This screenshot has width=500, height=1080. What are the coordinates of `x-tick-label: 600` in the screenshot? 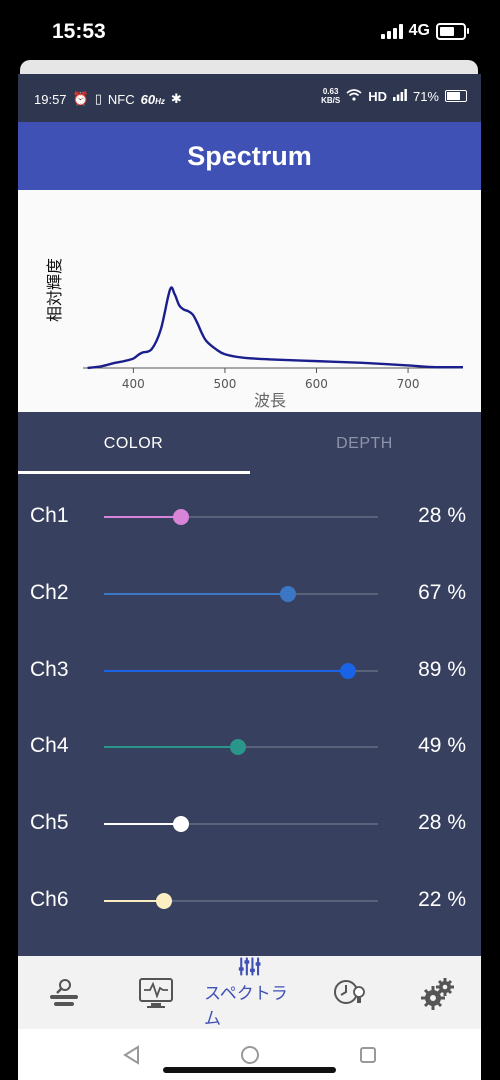 It's located at (316, 384).